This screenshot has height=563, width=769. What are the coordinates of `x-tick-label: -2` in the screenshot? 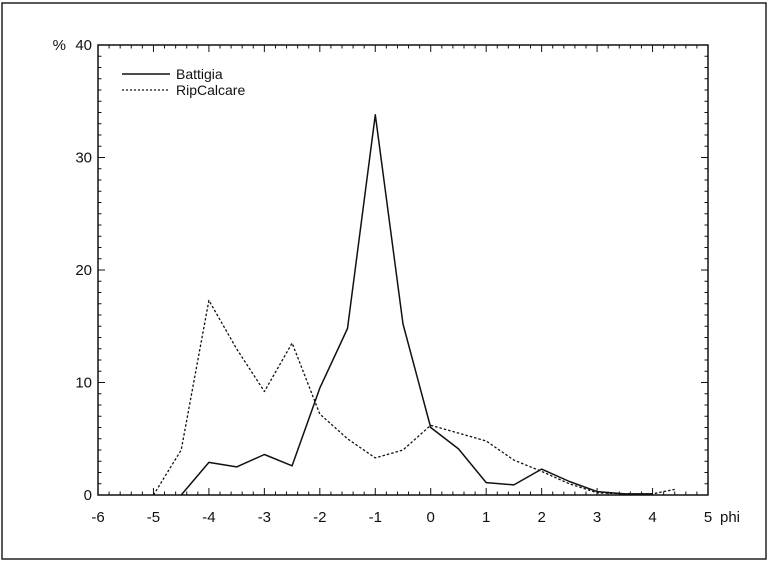 It's located at (319, 517).